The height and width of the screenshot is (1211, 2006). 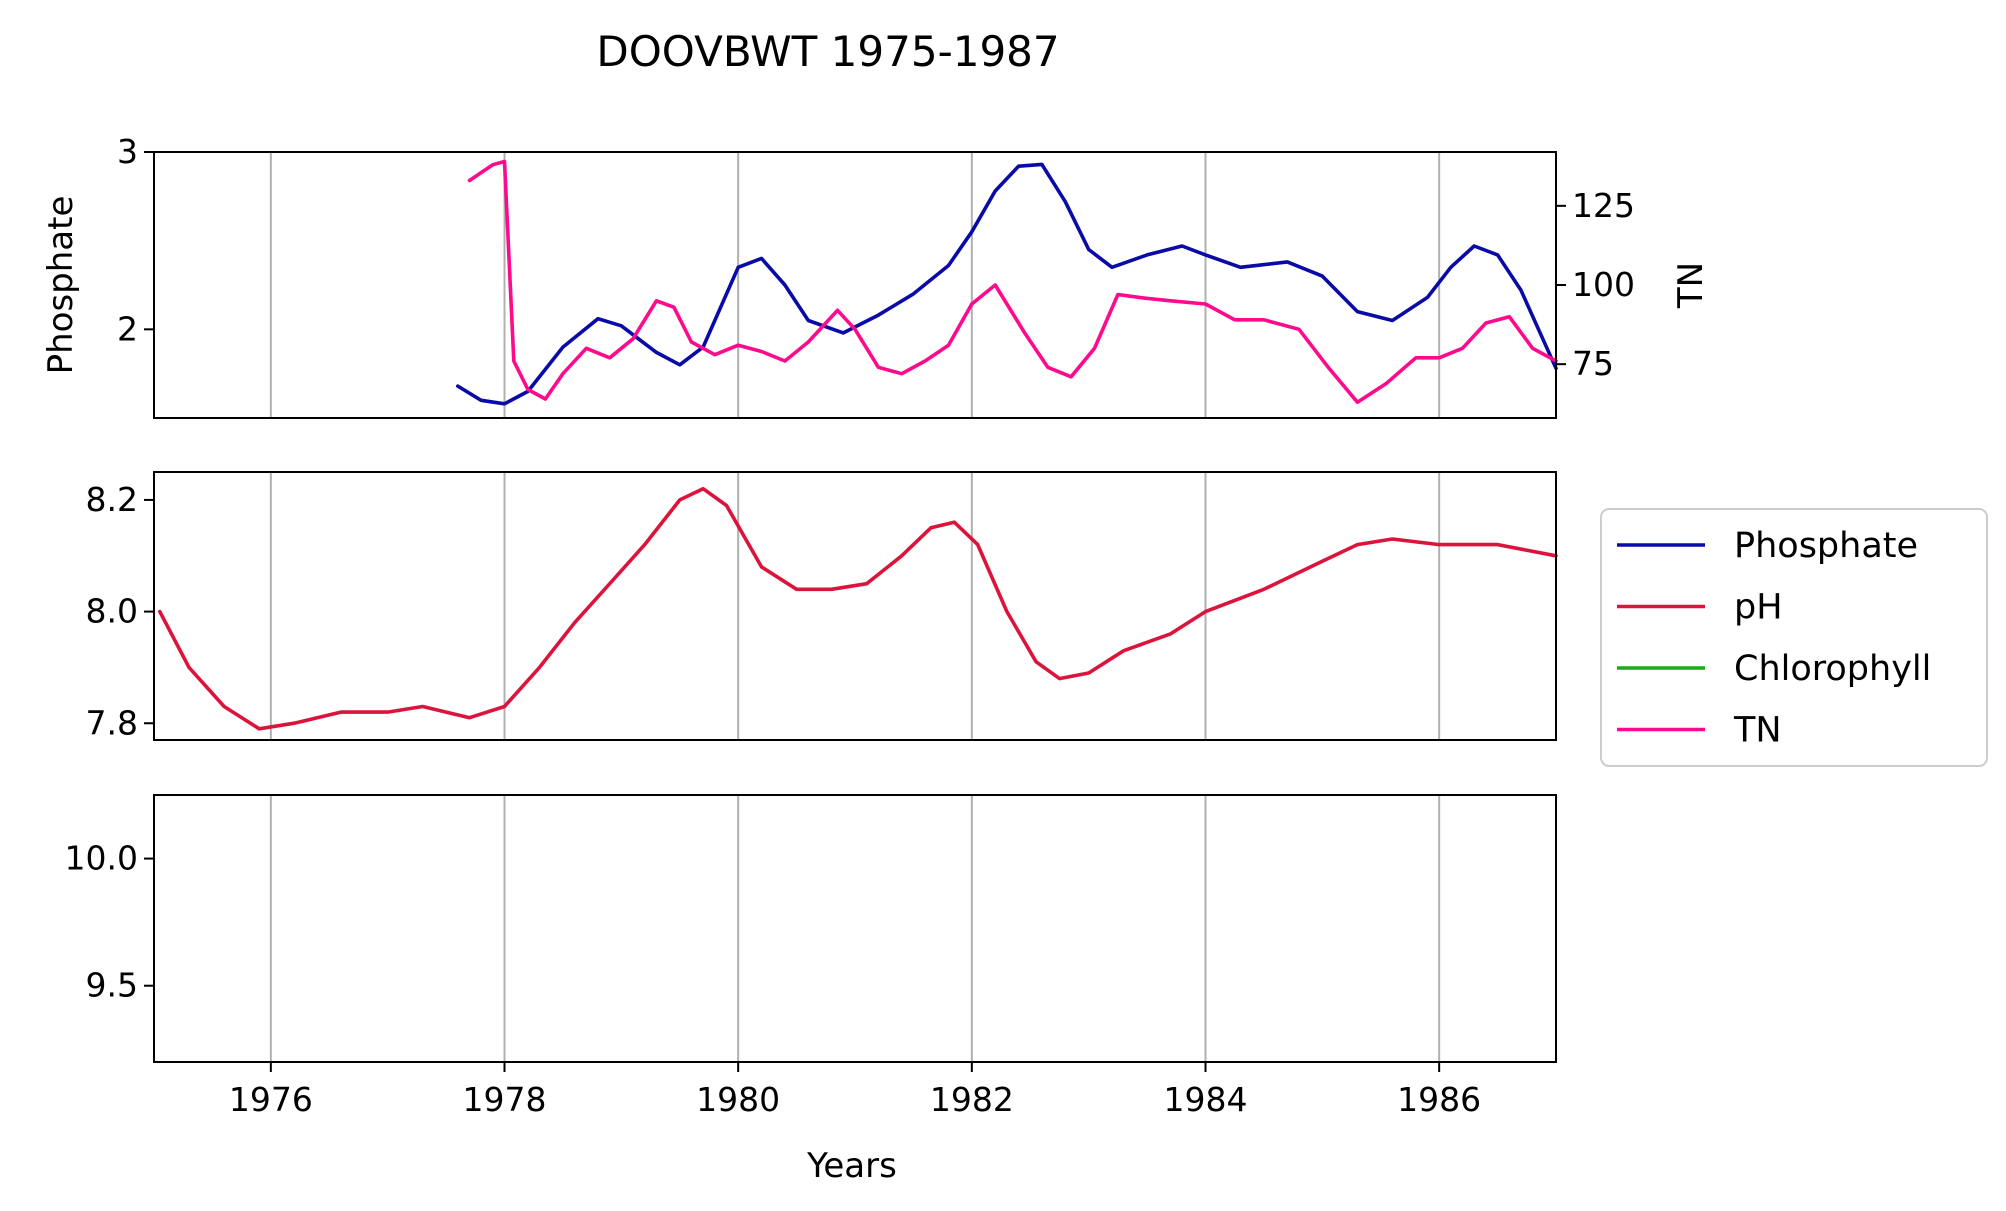 What do you see at coordinates (1691, 285) in the screenshot?
I see `y2-axis-title: TN` at bounding box center [1691, 285].